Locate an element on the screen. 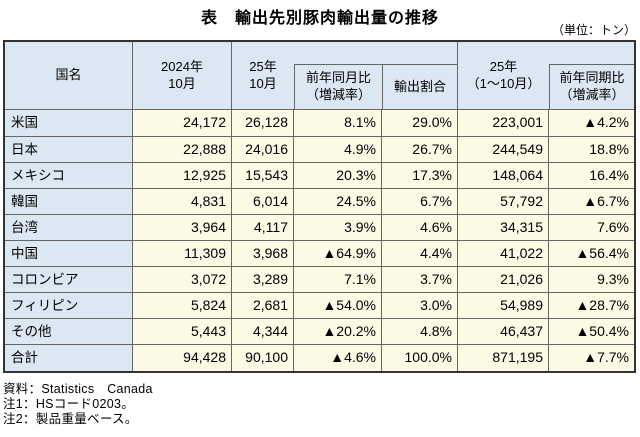  table-cell: 29.0% is located at coordinates (420, 123).